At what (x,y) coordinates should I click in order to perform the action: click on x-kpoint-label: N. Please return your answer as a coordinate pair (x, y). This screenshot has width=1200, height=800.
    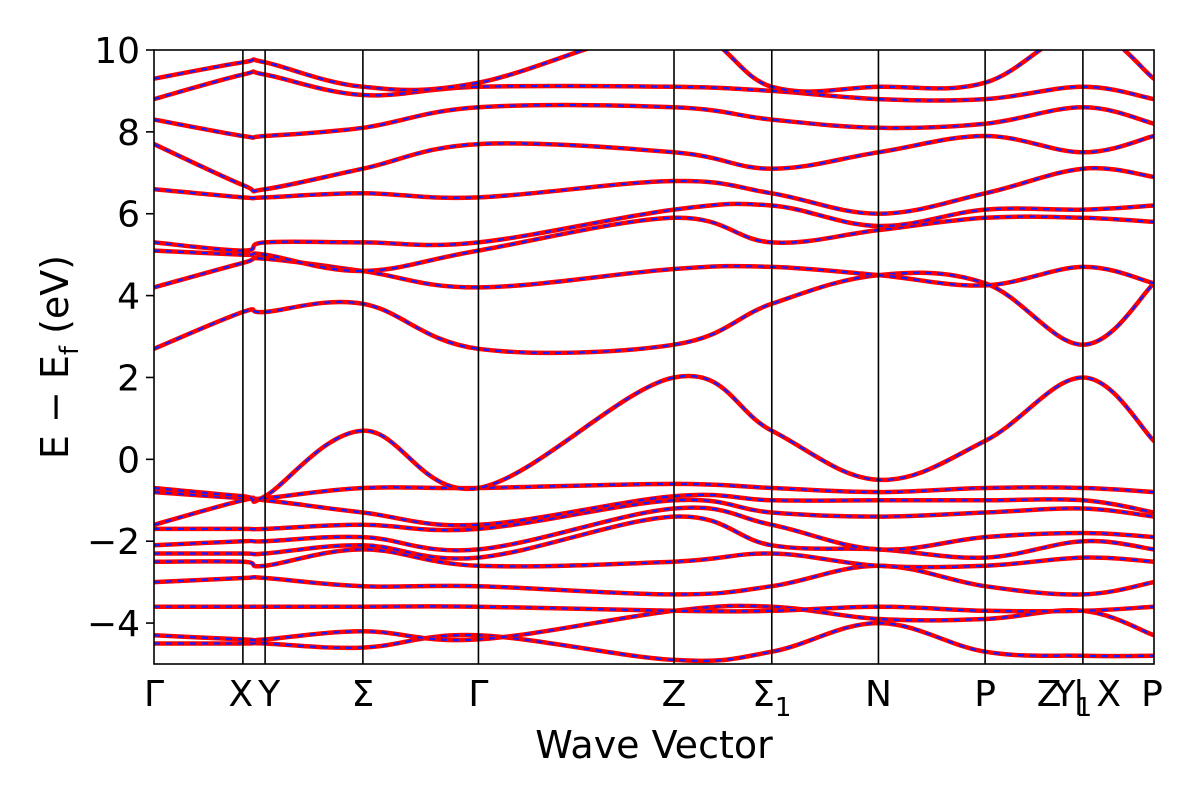
    Looking at the image, I should click on (878, 694).